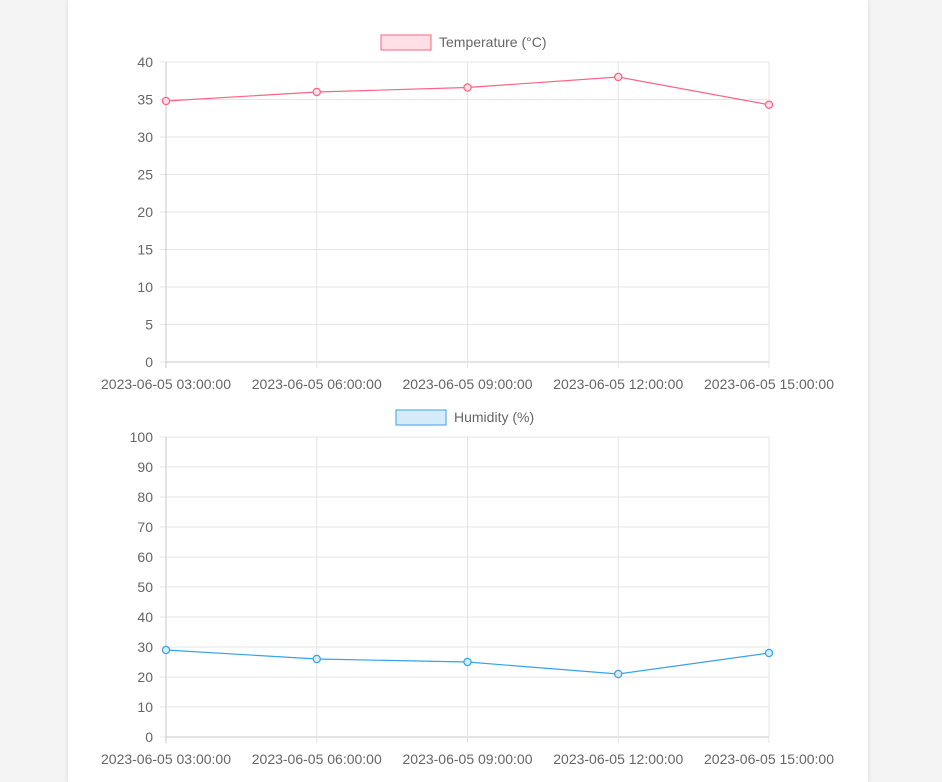  What do you see at coordinates (494, 417) in the screenshot?
I see `legend-label: Humidity (%)` at bounding box center [494, 417].